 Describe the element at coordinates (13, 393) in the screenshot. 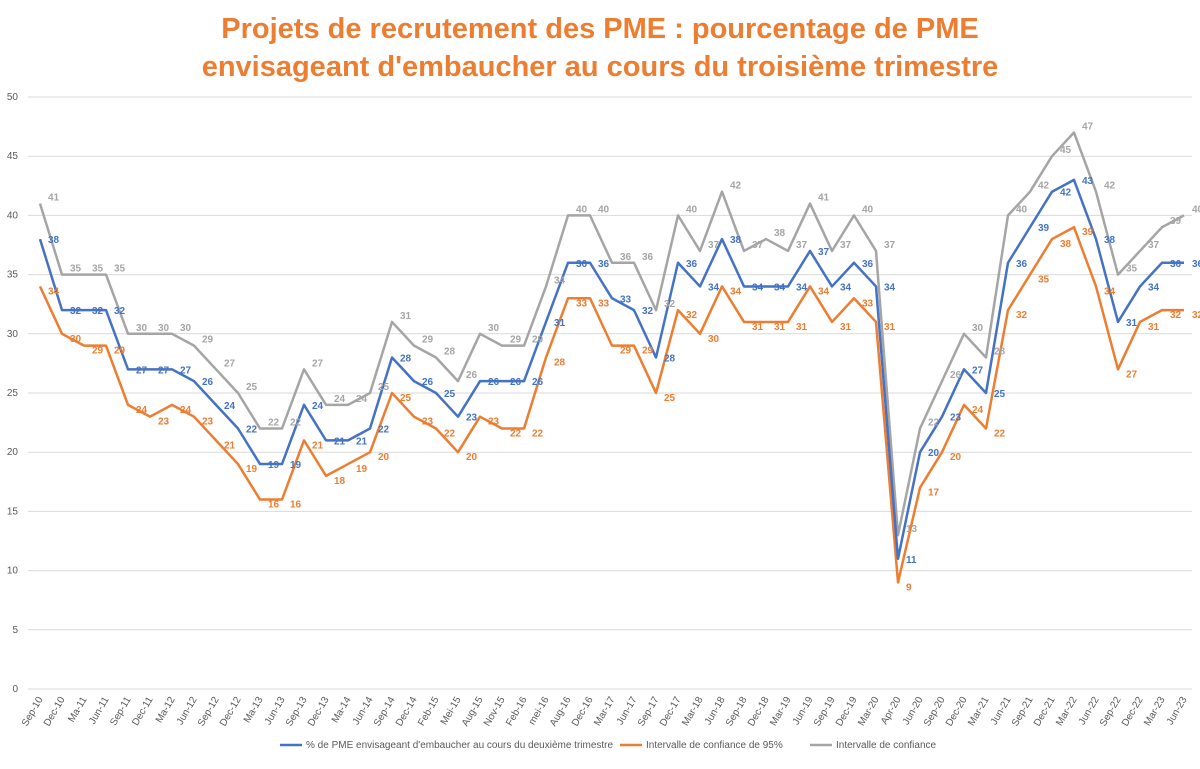

I see `y-tick-label: 25` at that location.